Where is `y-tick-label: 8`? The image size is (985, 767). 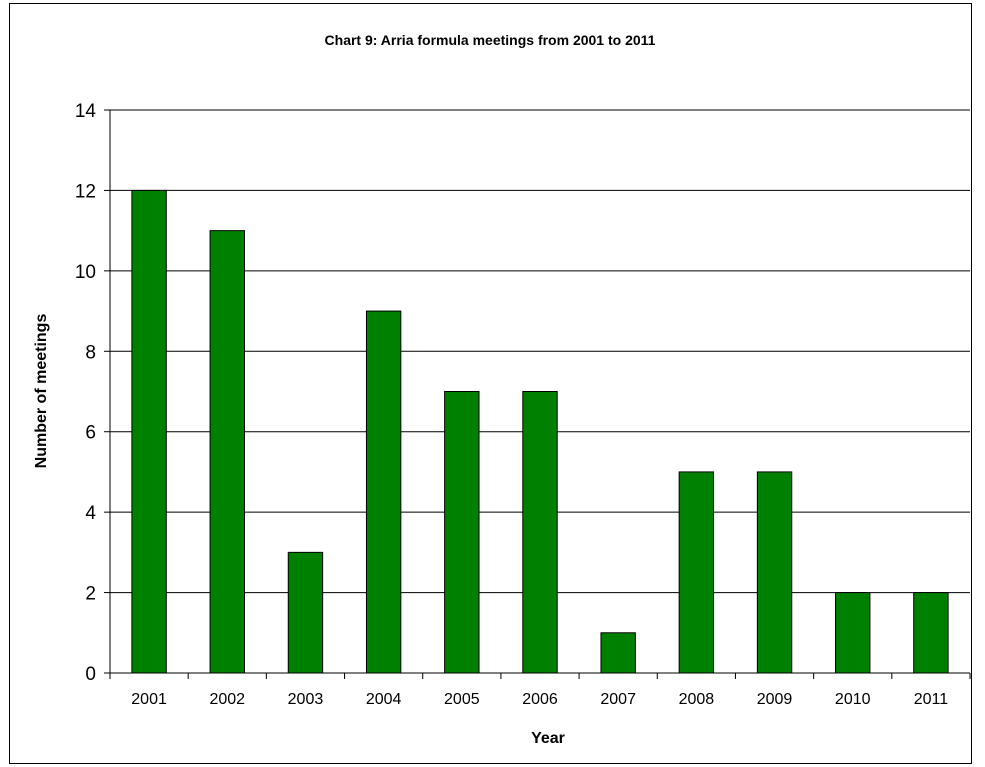
y-tick-label: 8 is located at coordinates (90, 352).